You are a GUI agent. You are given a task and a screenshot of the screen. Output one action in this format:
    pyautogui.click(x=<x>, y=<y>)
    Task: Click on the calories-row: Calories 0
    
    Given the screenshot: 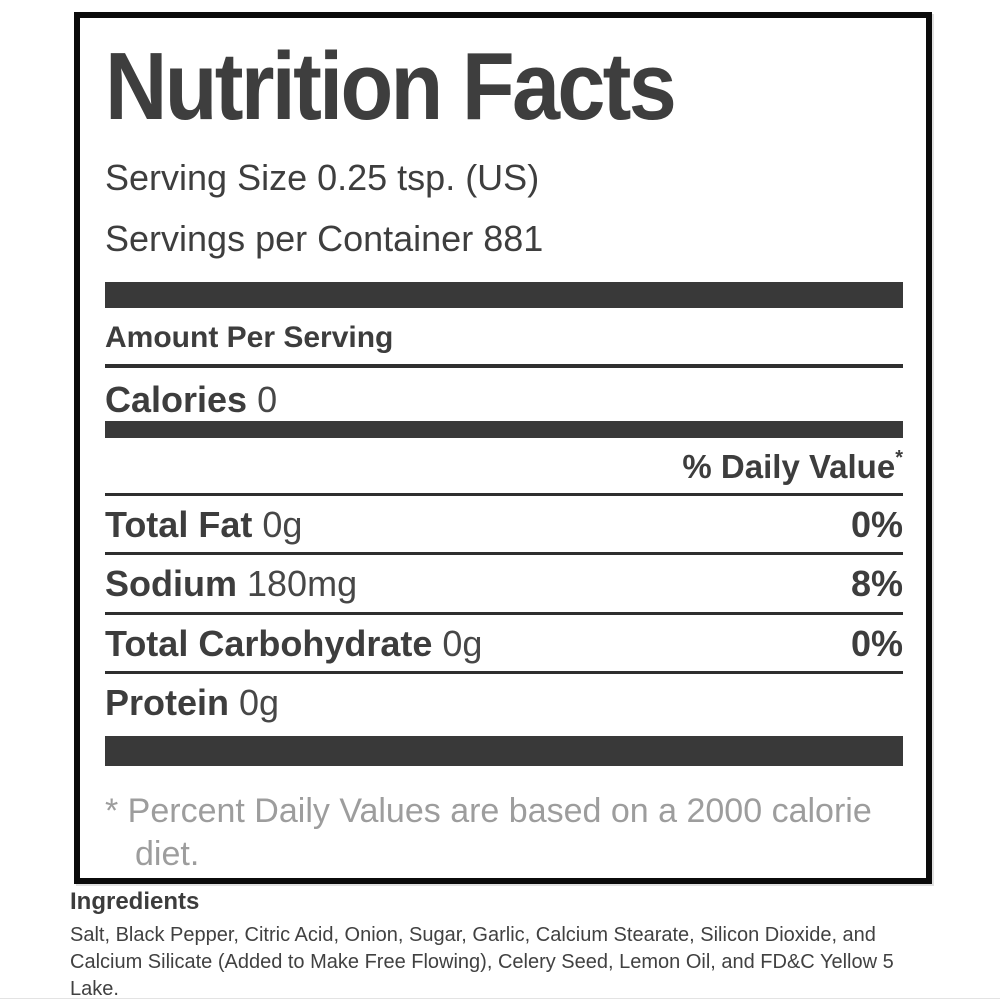 What is the action you would take?
    pyautogui.click(x=504, y=399)
    